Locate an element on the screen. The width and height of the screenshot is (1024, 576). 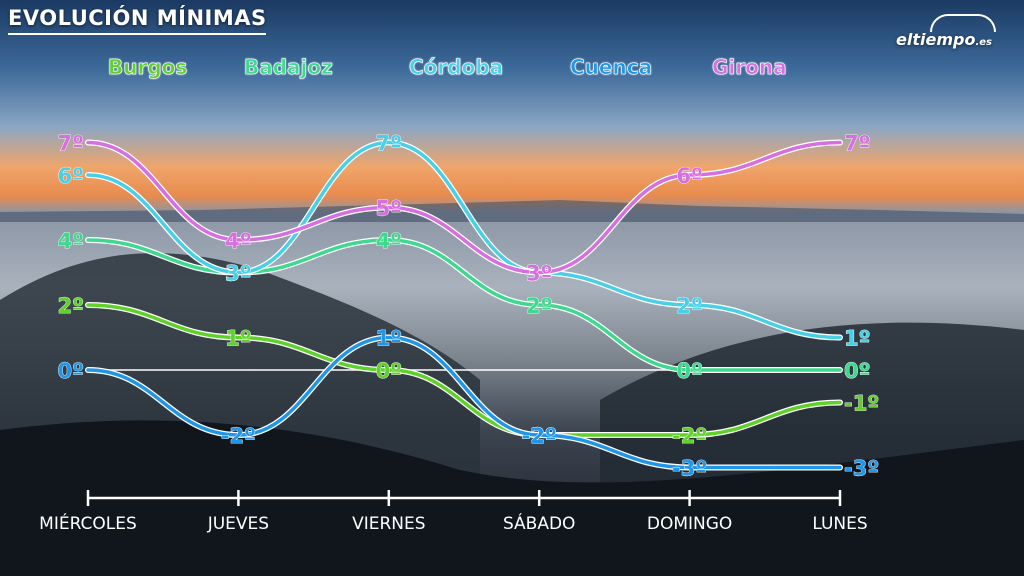
page-title: EVOLUCIÓN MÍNIMAS is located at coordinates (137, 18).